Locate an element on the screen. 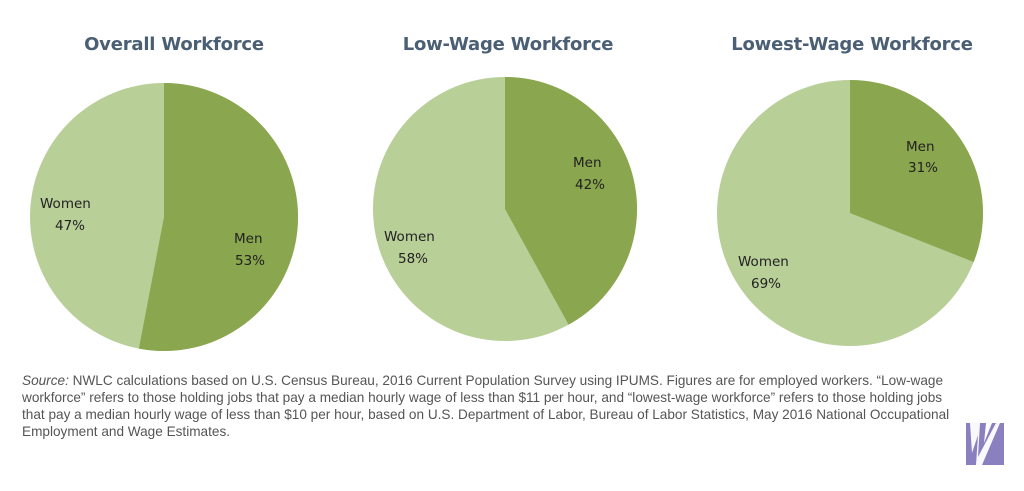  label-women-pct: 69% is located at coordinates (766, 284).